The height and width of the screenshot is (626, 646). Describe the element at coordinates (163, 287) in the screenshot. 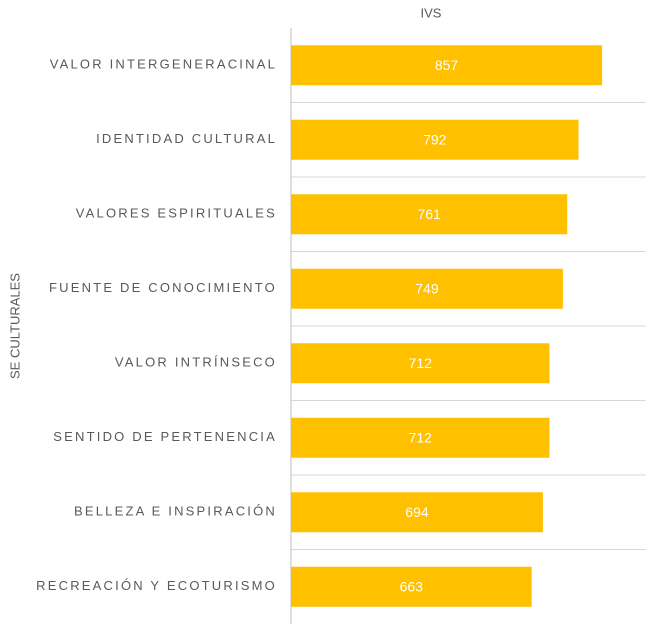

I see `y-tick-label: FUENTE DE CONOCIMIENTO` at that location.